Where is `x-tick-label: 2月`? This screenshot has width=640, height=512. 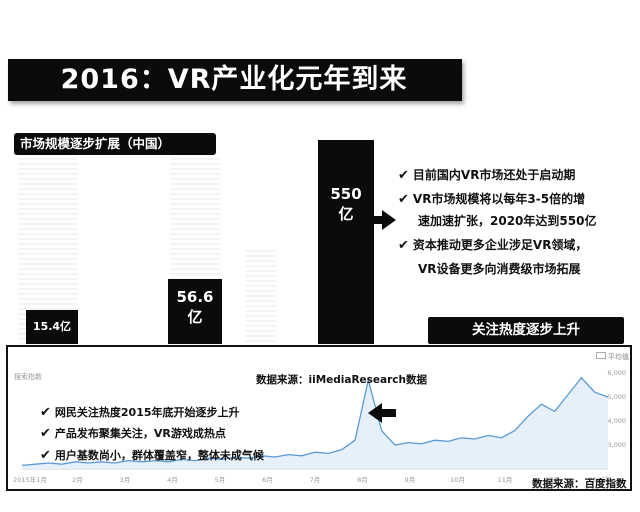
x-tick-label: 2月 is located at coordinates (77, 480).